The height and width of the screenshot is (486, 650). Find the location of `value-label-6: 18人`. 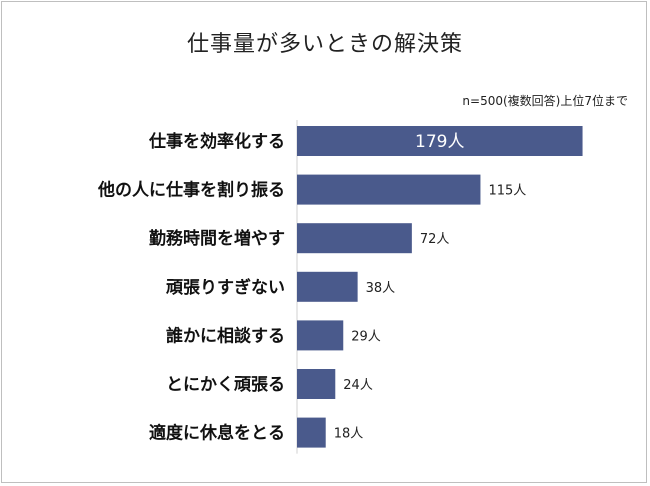

value-label-6: 18人 is located at coordinates (349, 434).